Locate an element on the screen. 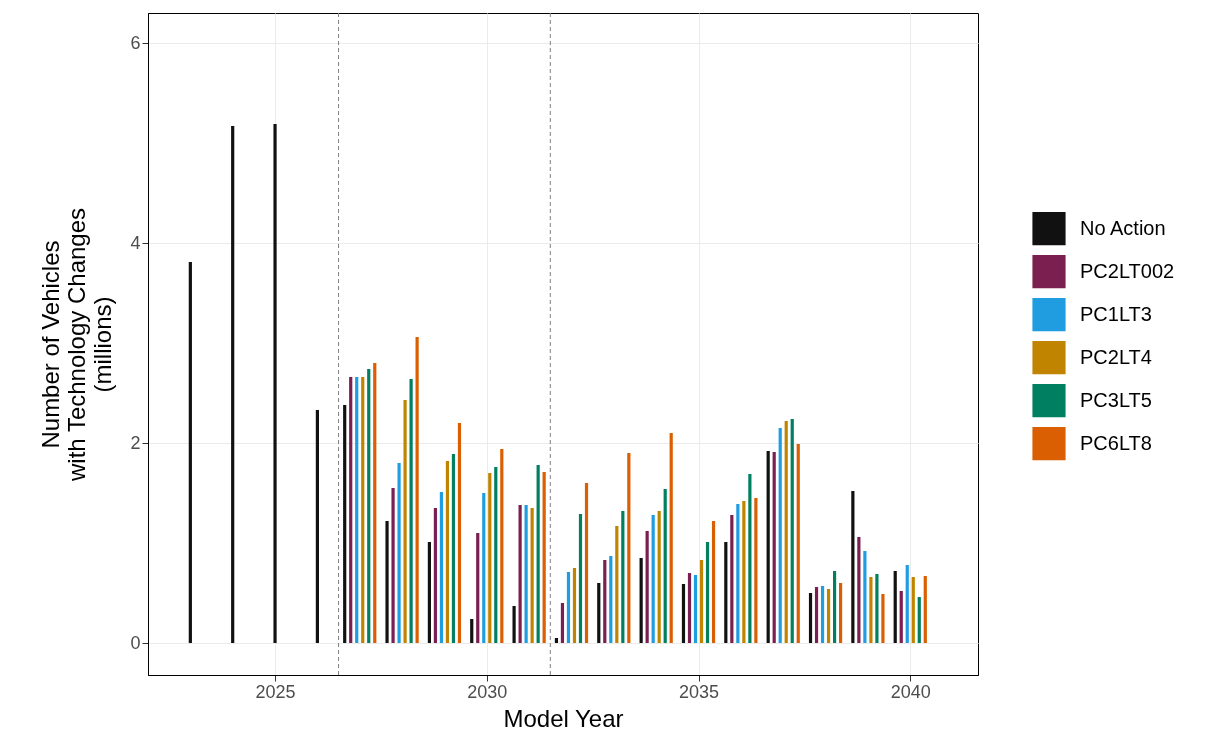 This screenshot has height=748, width=1221. legend-label: No Action is located at coordinates (1123, 227).